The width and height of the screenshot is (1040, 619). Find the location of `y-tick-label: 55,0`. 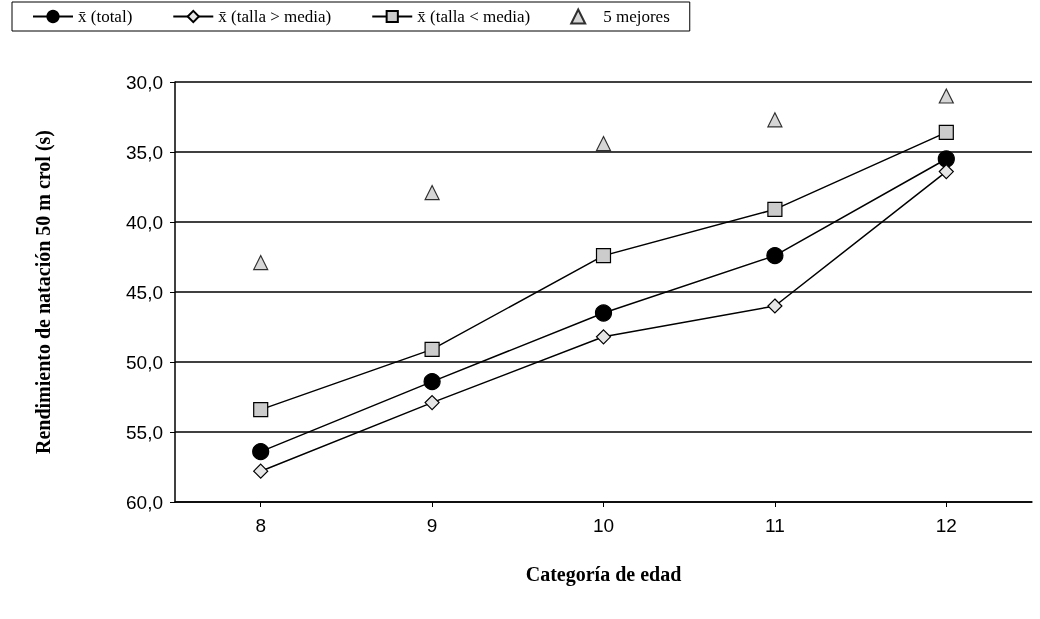

y-tick-label: 55,0 is located at coordinates (144, 432).